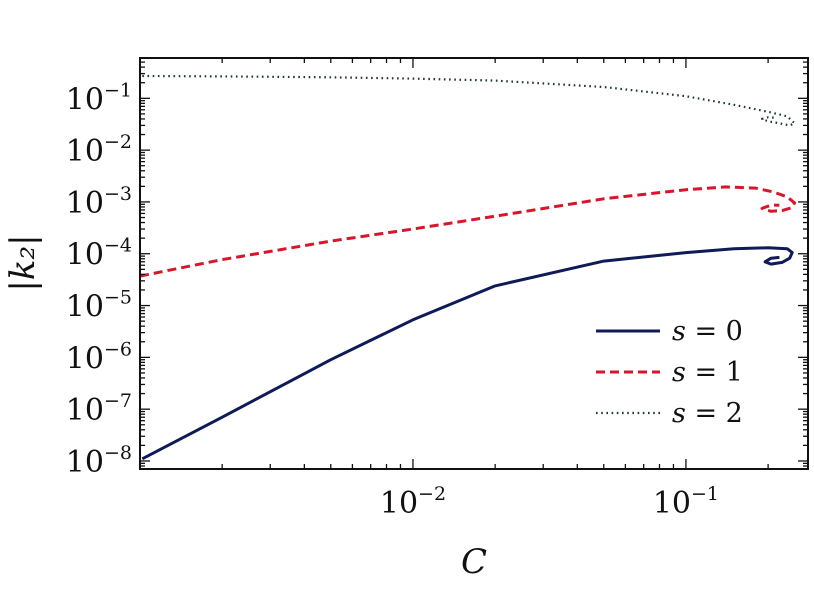 The width and height of the screenshot is (814, 592). Describe the element at coordinates (99, 254) in the screenshot. I see `y-tick-label: 10⁻⁴` at that location.